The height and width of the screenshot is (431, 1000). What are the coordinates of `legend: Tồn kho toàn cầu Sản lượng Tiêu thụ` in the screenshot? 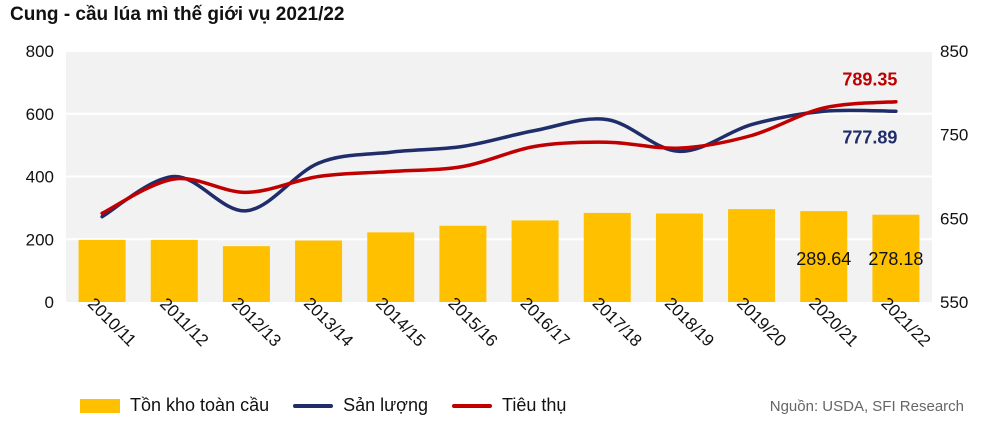 It's located at (335, 405).